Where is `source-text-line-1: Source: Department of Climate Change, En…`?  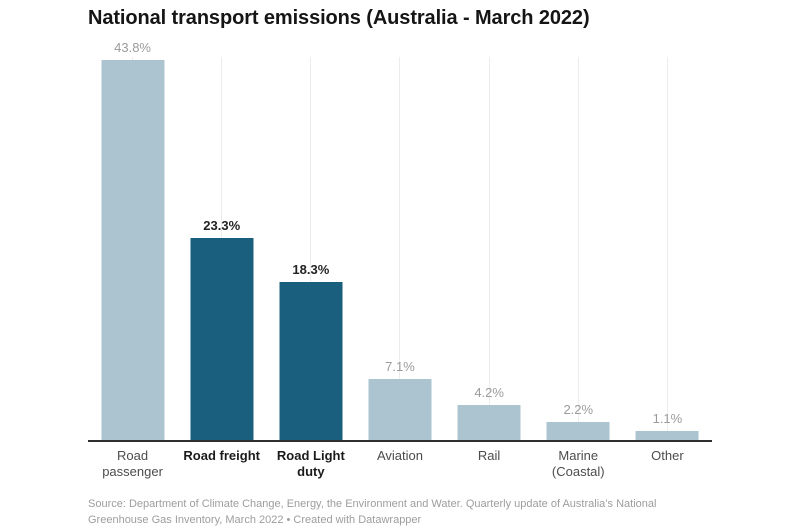 source-text-line-1: Source: Department of Climate Change, En… is located at coordinates (372, 504).